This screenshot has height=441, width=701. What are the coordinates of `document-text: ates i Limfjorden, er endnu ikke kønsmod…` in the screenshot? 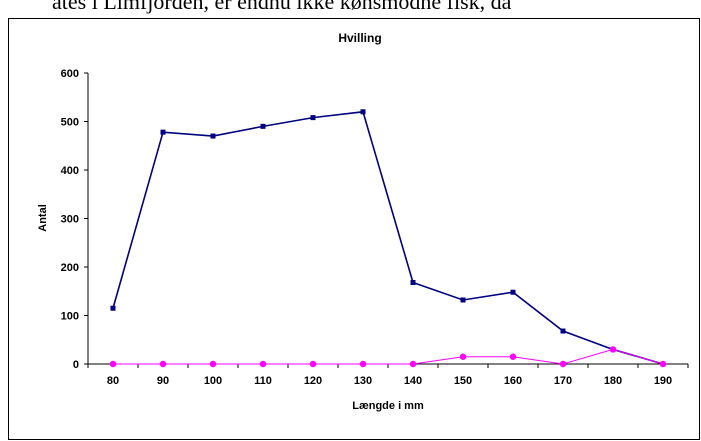 It's located at (282, 7).